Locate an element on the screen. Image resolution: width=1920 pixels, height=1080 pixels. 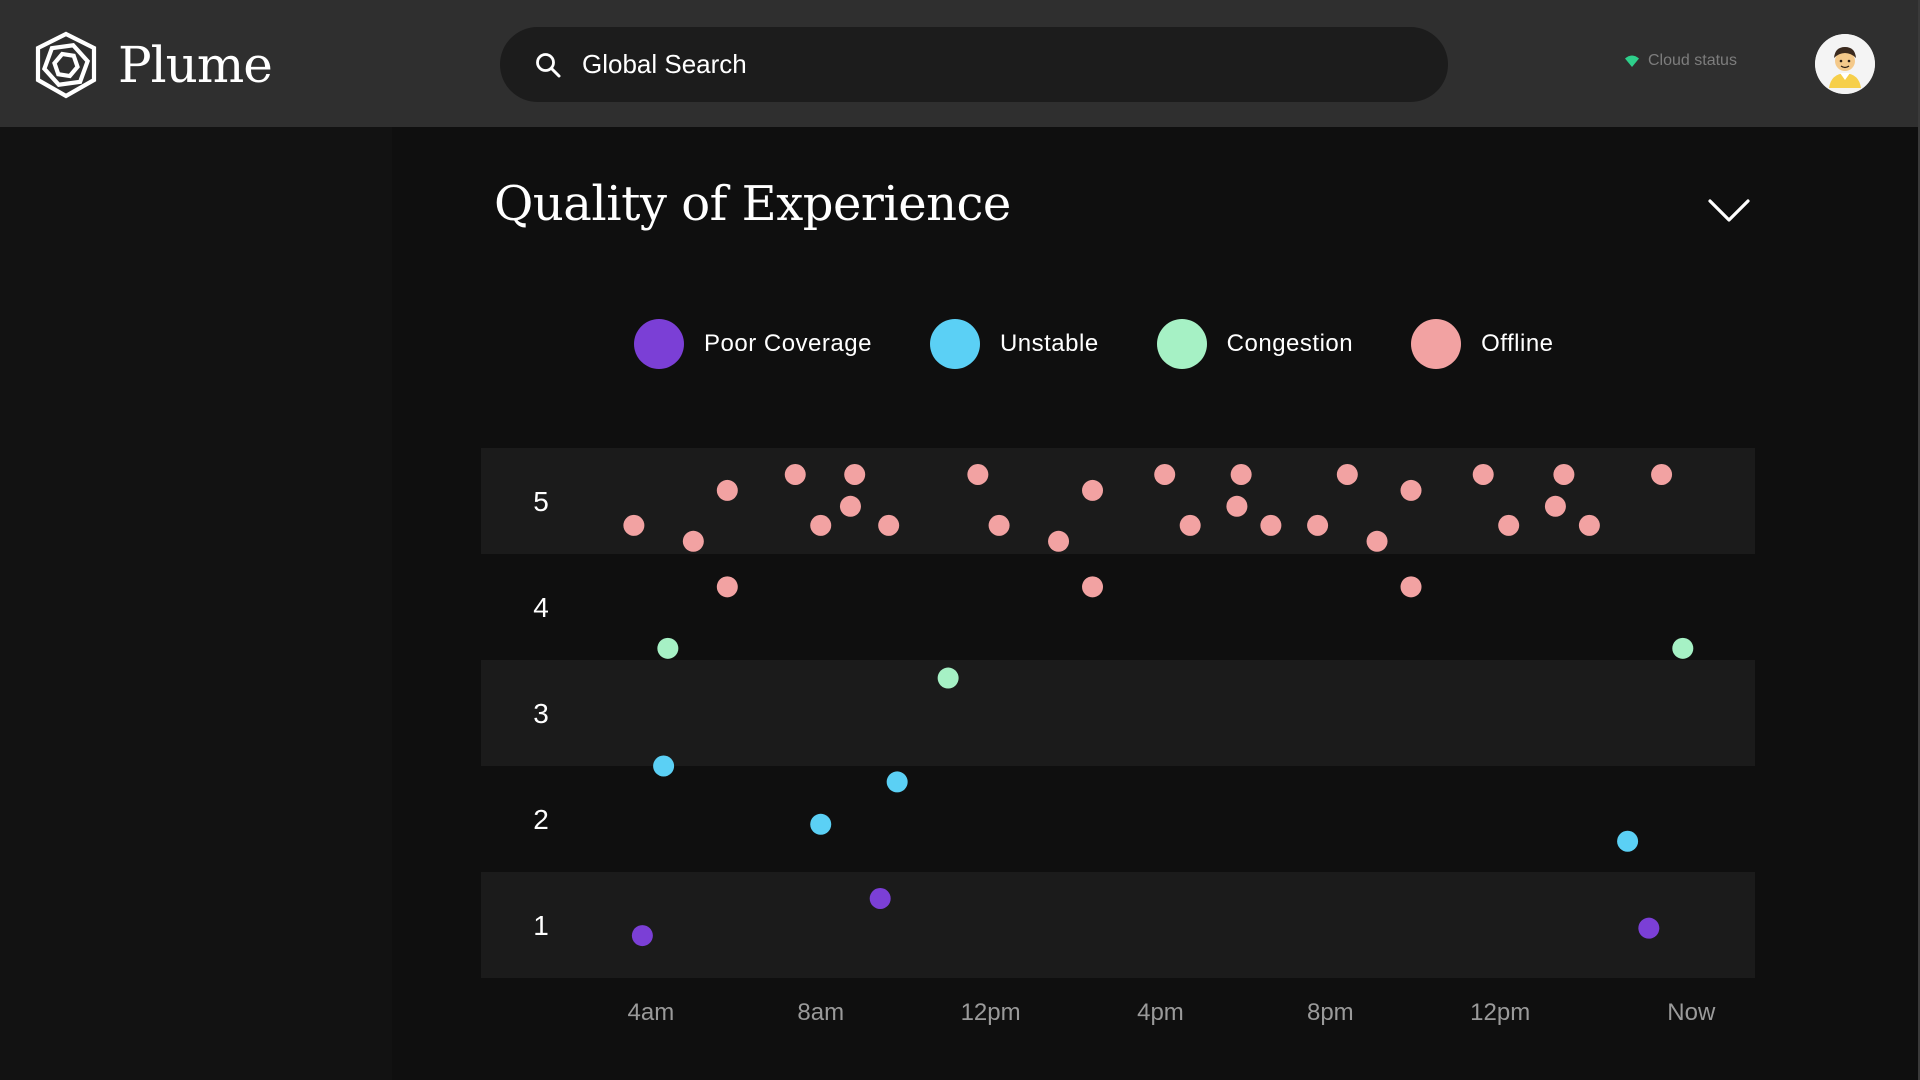
legend-item-congestion: Congestion is located at coordinates (1255, 344).